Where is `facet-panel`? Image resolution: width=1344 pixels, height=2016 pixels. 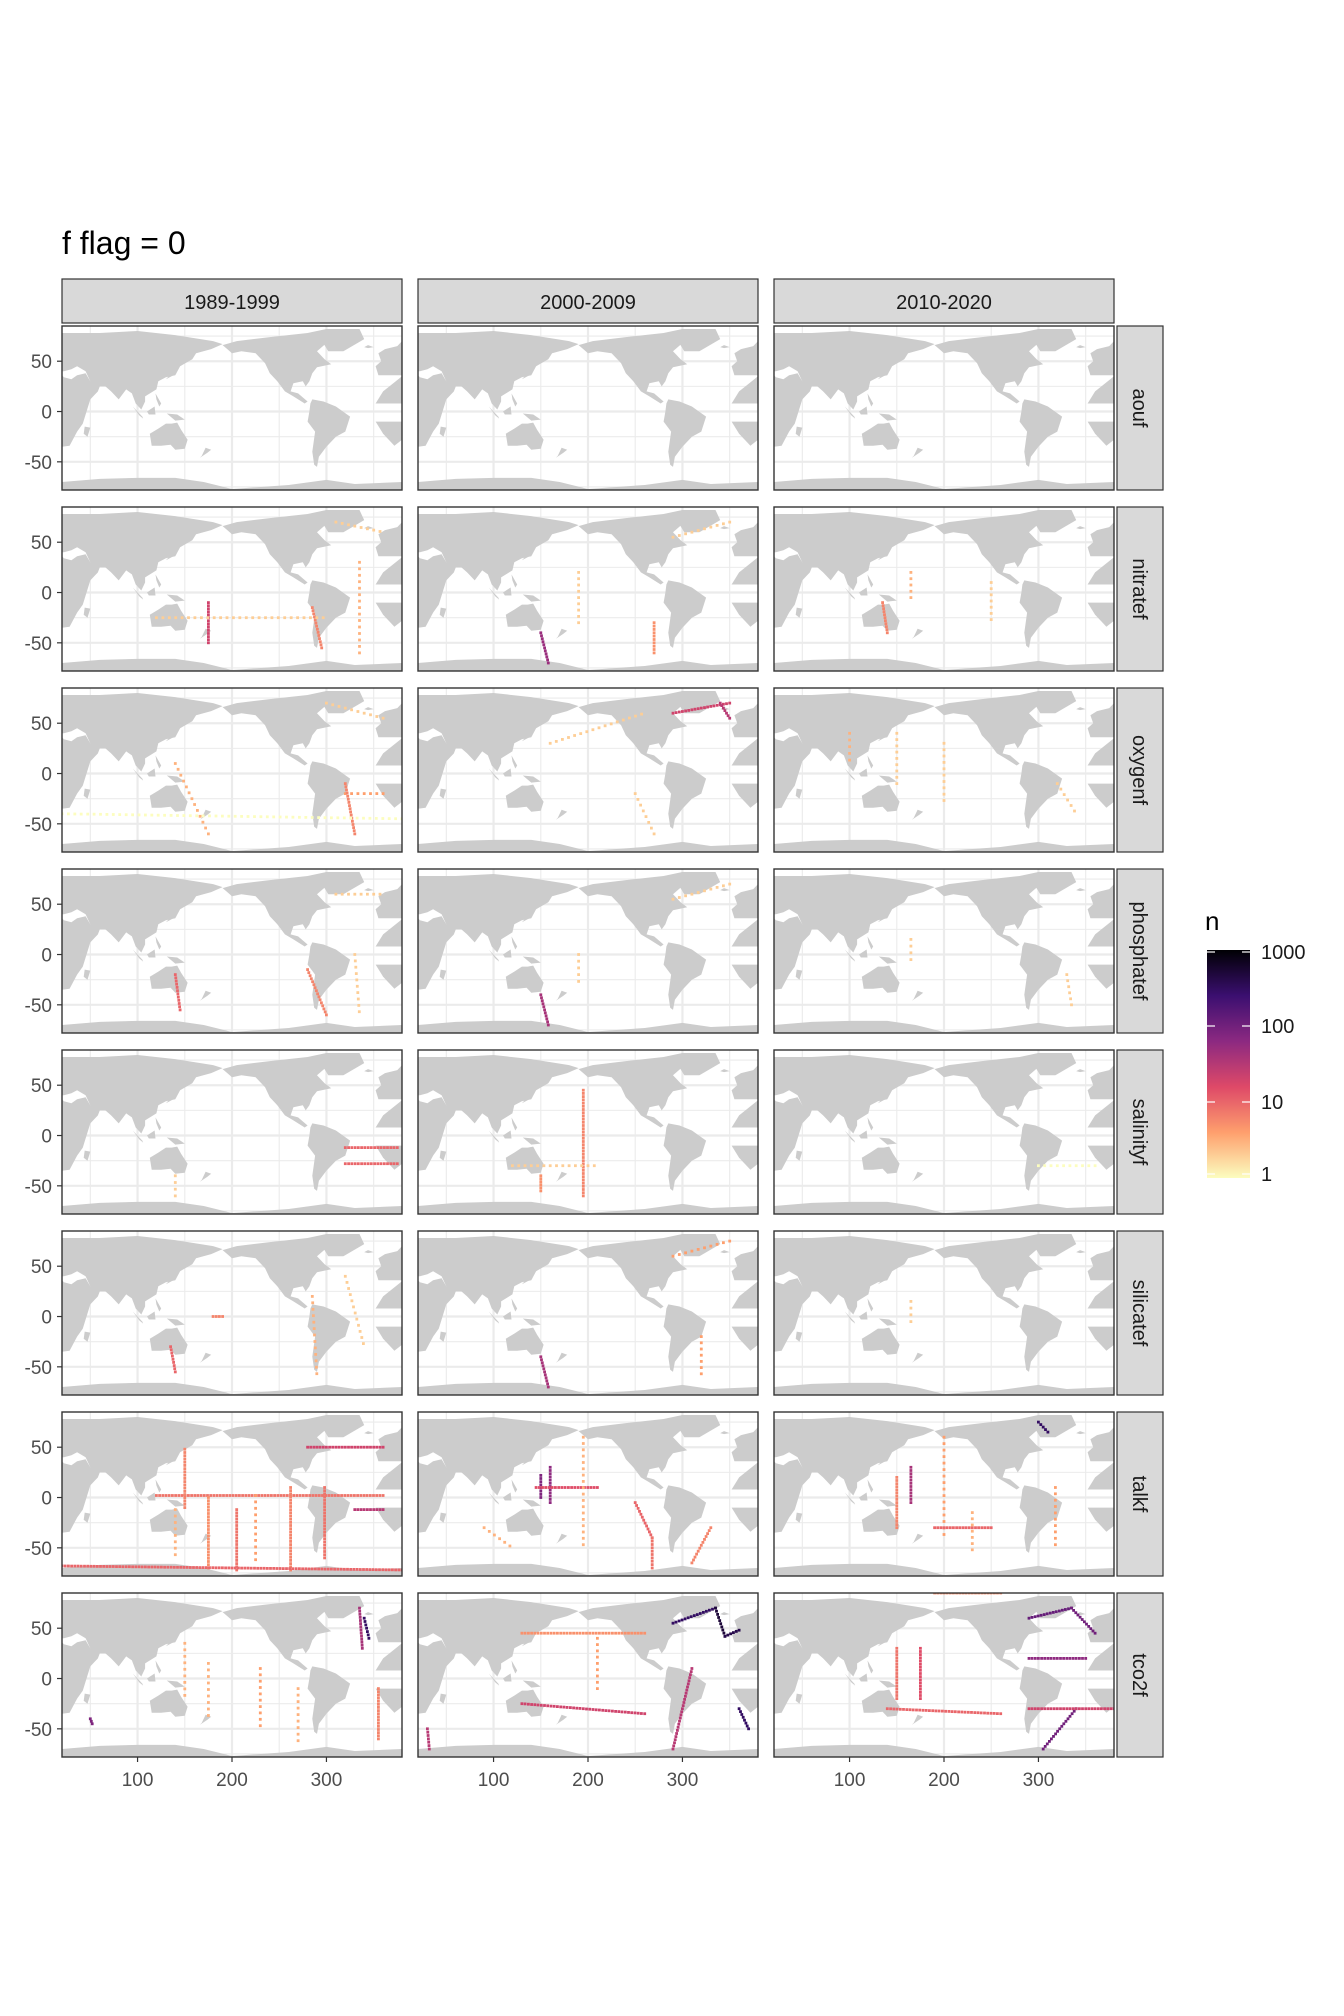
facet-panel is located at coordinates (232, 408).